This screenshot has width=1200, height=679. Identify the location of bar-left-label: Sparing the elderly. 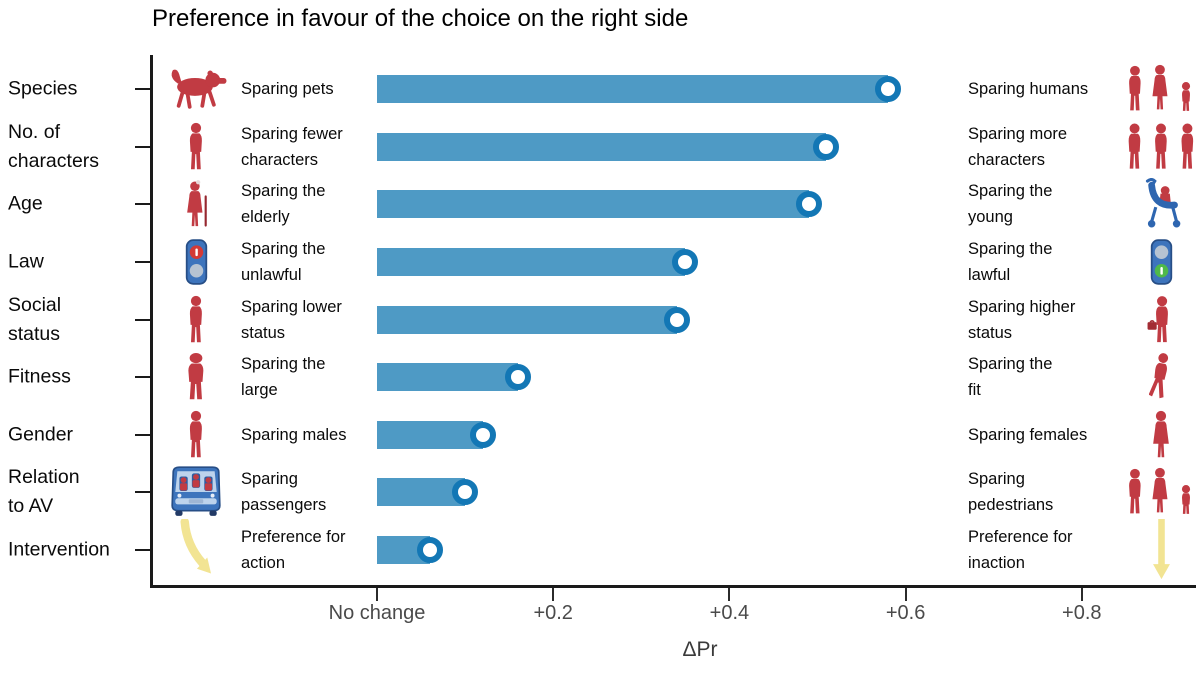
(283, 204).